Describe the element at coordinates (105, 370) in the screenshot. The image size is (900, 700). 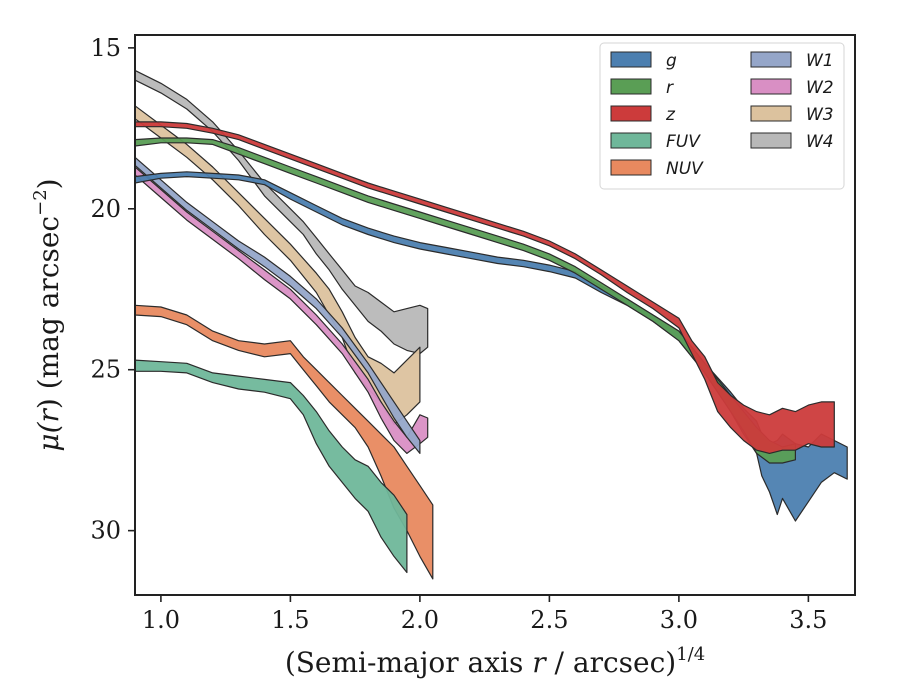
I see `y-tick-label: 25` at that location.